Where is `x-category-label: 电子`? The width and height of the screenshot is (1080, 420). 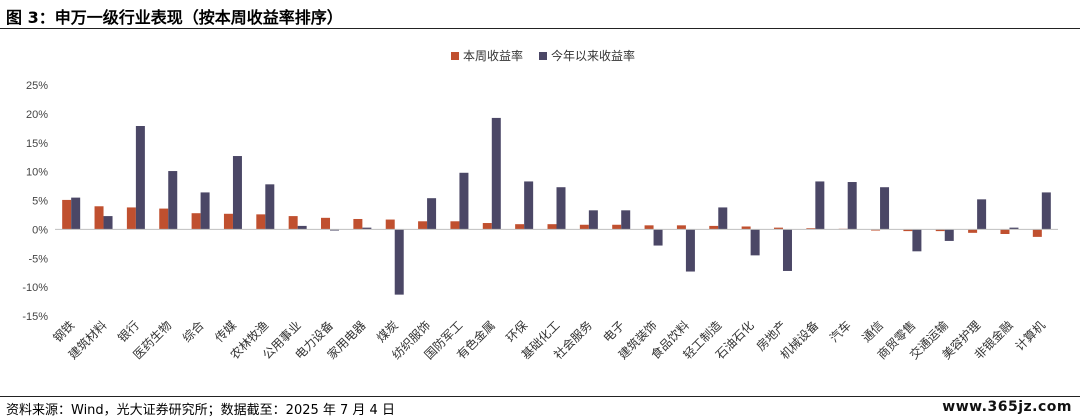 x-category-label: 电子 is located at coordinates (613, 331).